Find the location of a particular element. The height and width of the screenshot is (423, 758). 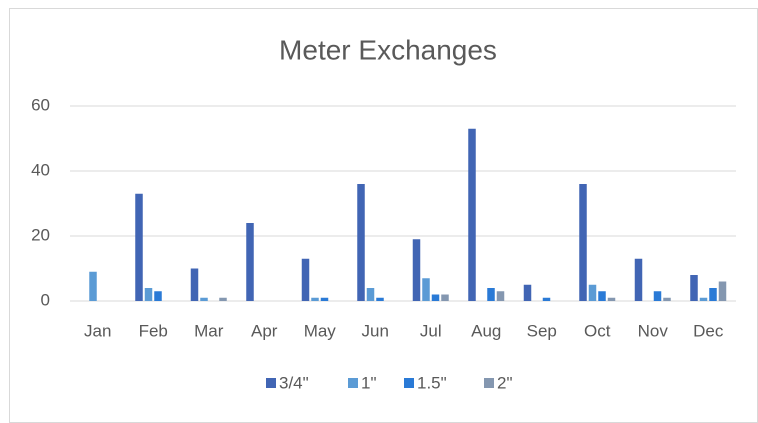

legend-label: 1.5" is located at coordinates (432, 382).